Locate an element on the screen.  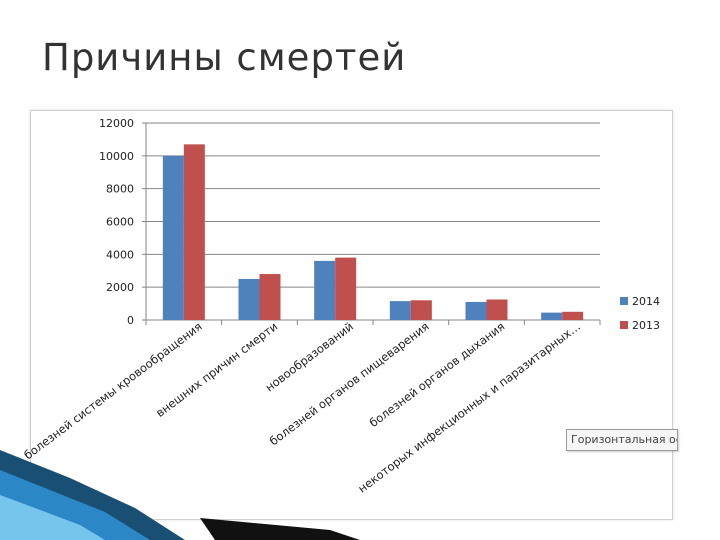
legend-label: 2014 is located at coordinates (646, 301).